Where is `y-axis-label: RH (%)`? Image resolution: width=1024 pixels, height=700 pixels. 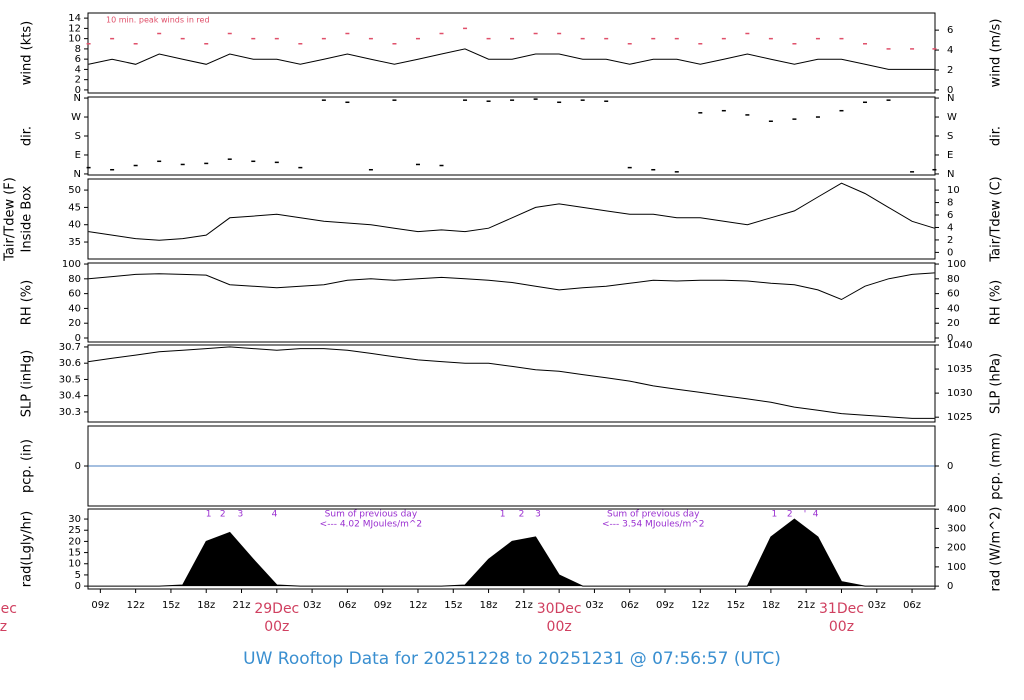
y-axis-label: RH (%) is located at coordinates (27, 302).